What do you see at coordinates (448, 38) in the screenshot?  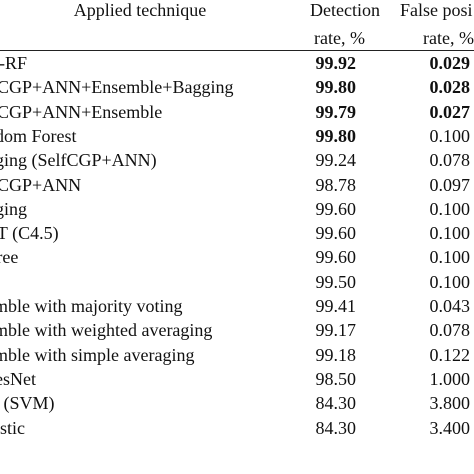 I see `header-fpr-line2: rate, %` at bounding box center [448, 38].